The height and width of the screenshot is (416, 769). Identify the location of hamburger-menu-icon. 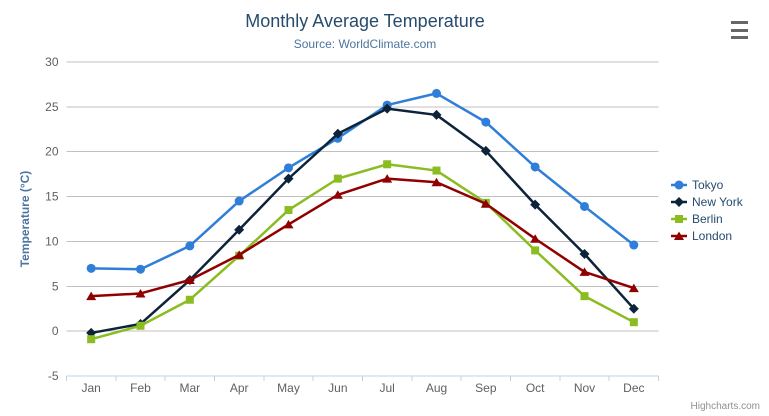
(740, 30).